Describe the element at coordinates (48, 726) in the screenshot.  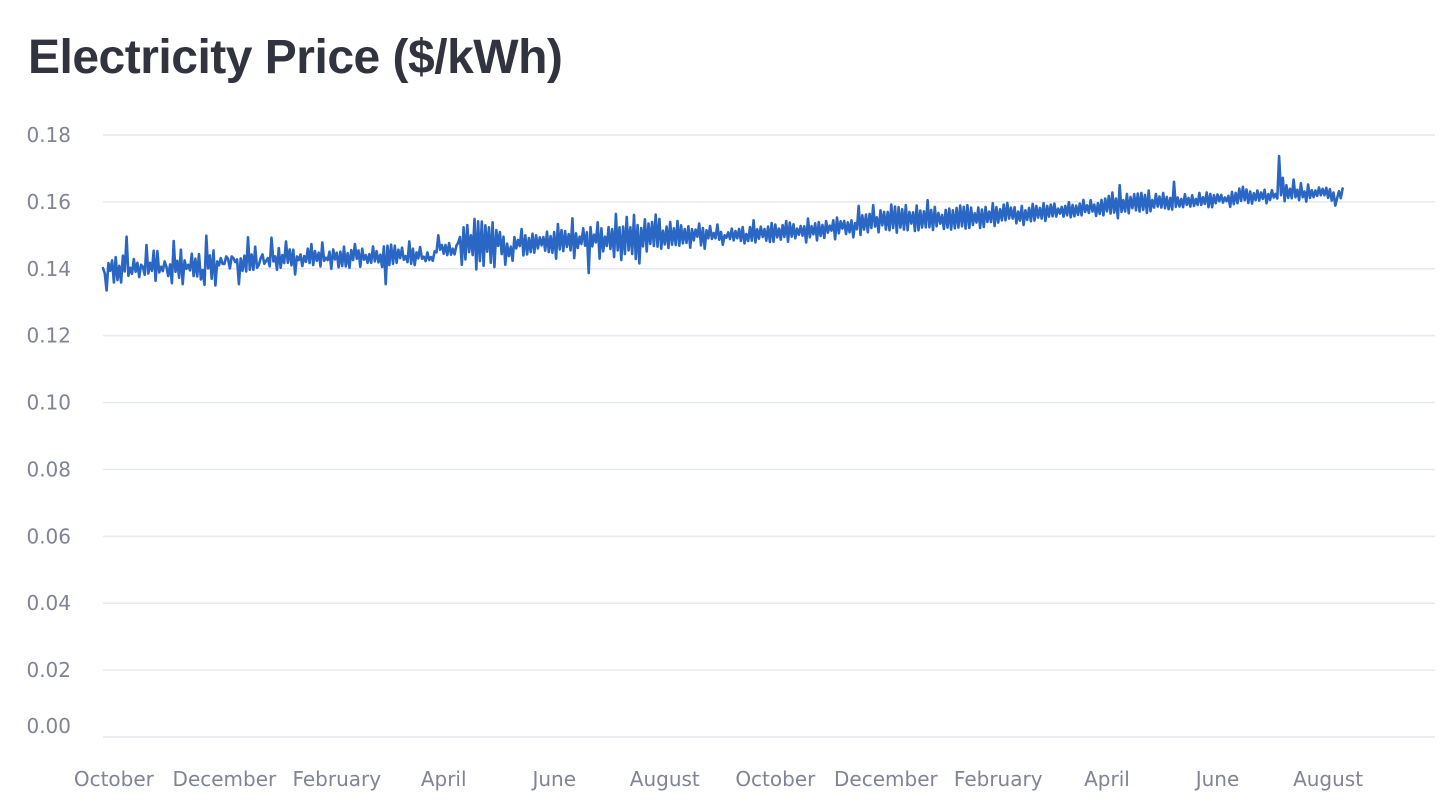
I see `y-tick-label: 0.00` at that location.